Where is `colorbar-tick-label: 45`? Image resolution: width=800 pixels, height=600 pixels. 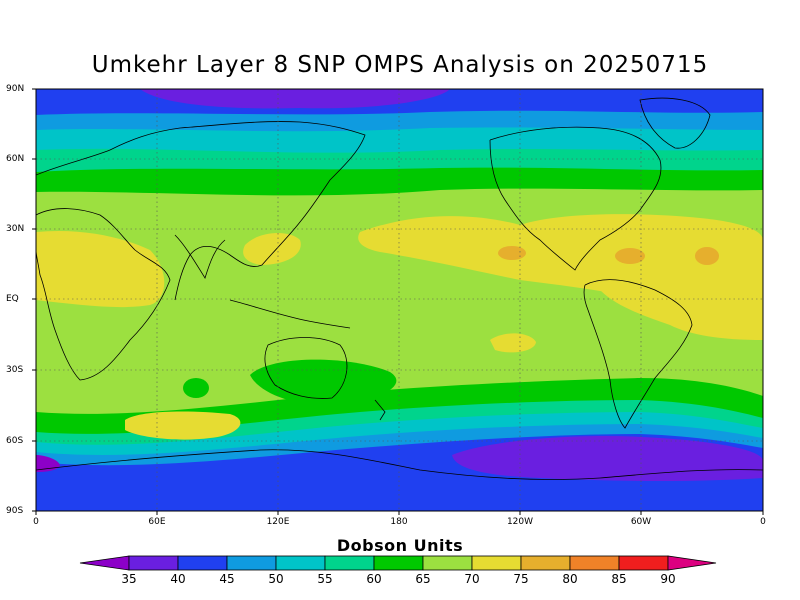 colorbar-tick-label: 45 is located at coordinates (227, 579).